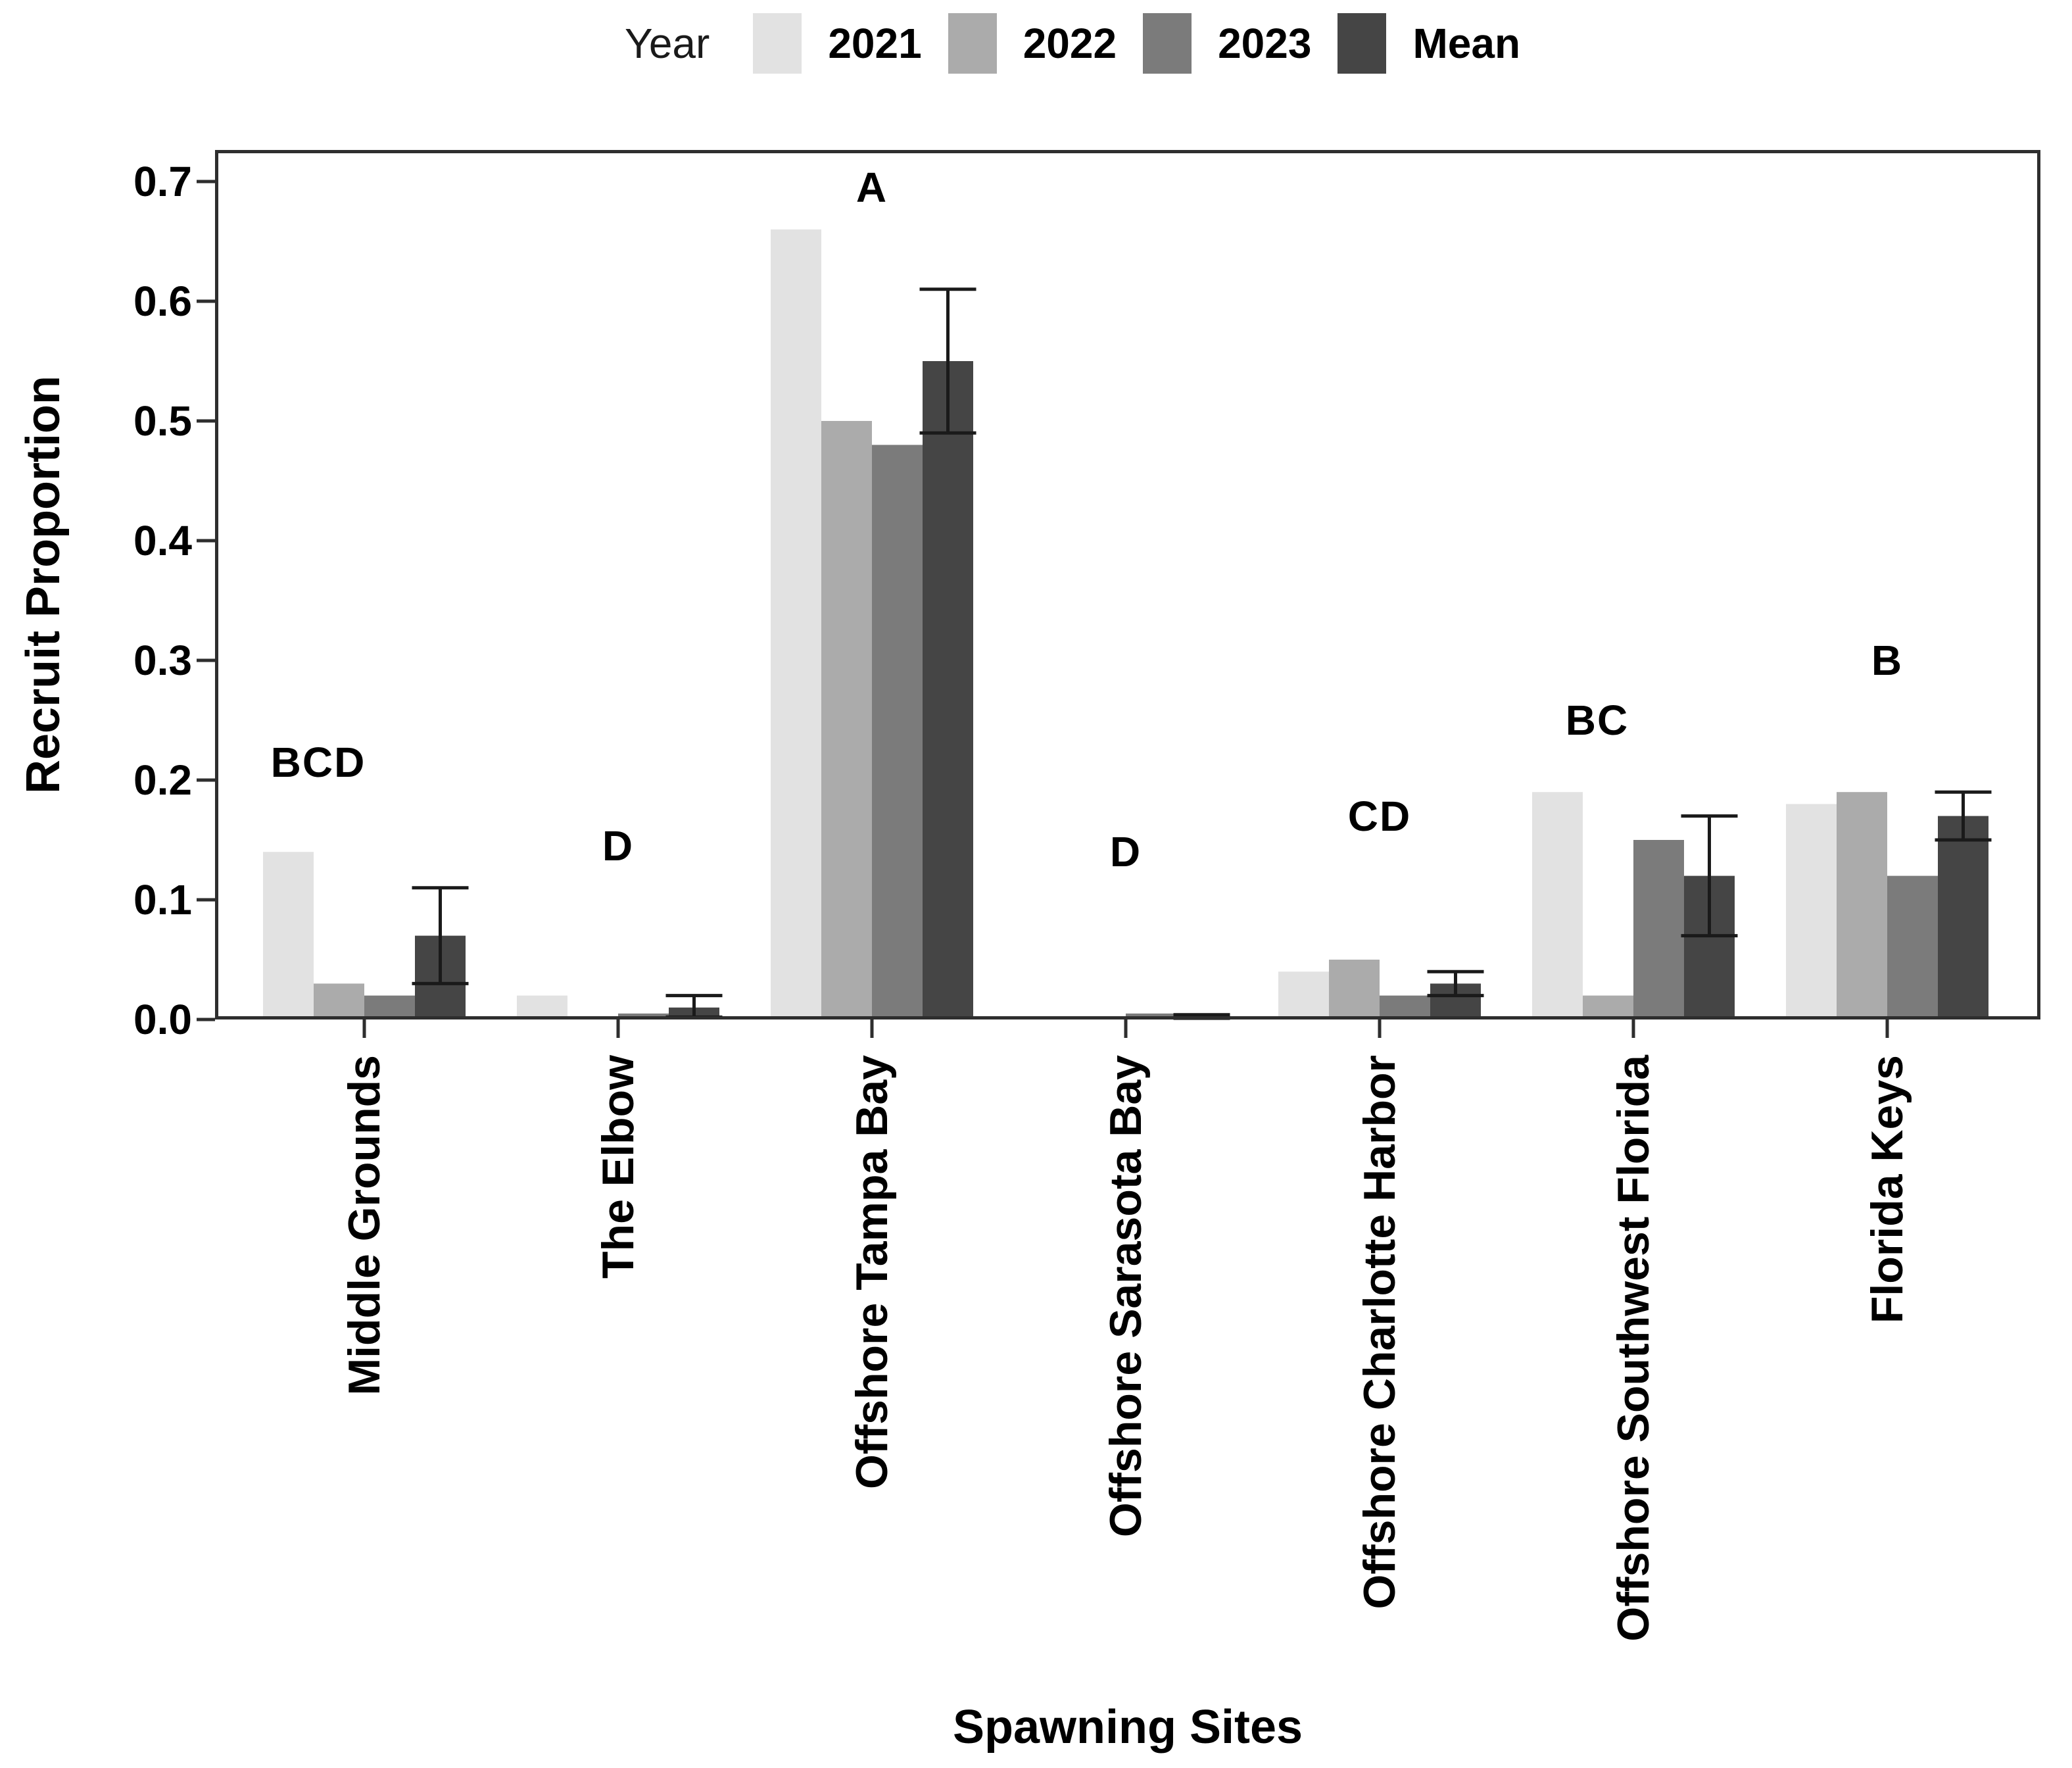 The image size is (2072, 1768). I want to click on y-tick-label: 0.1, so click(163, 899).